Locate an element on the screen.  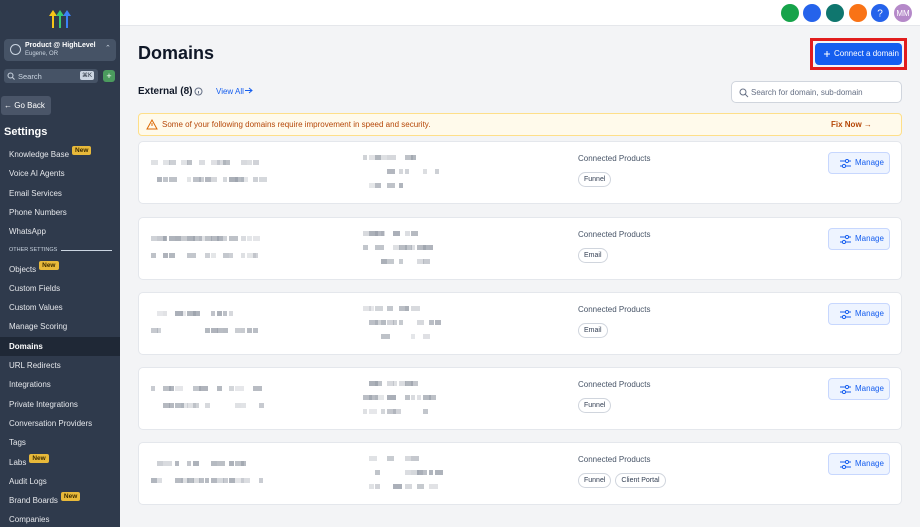
menu-item: WhatsApp is located at coordinates (60, 231).